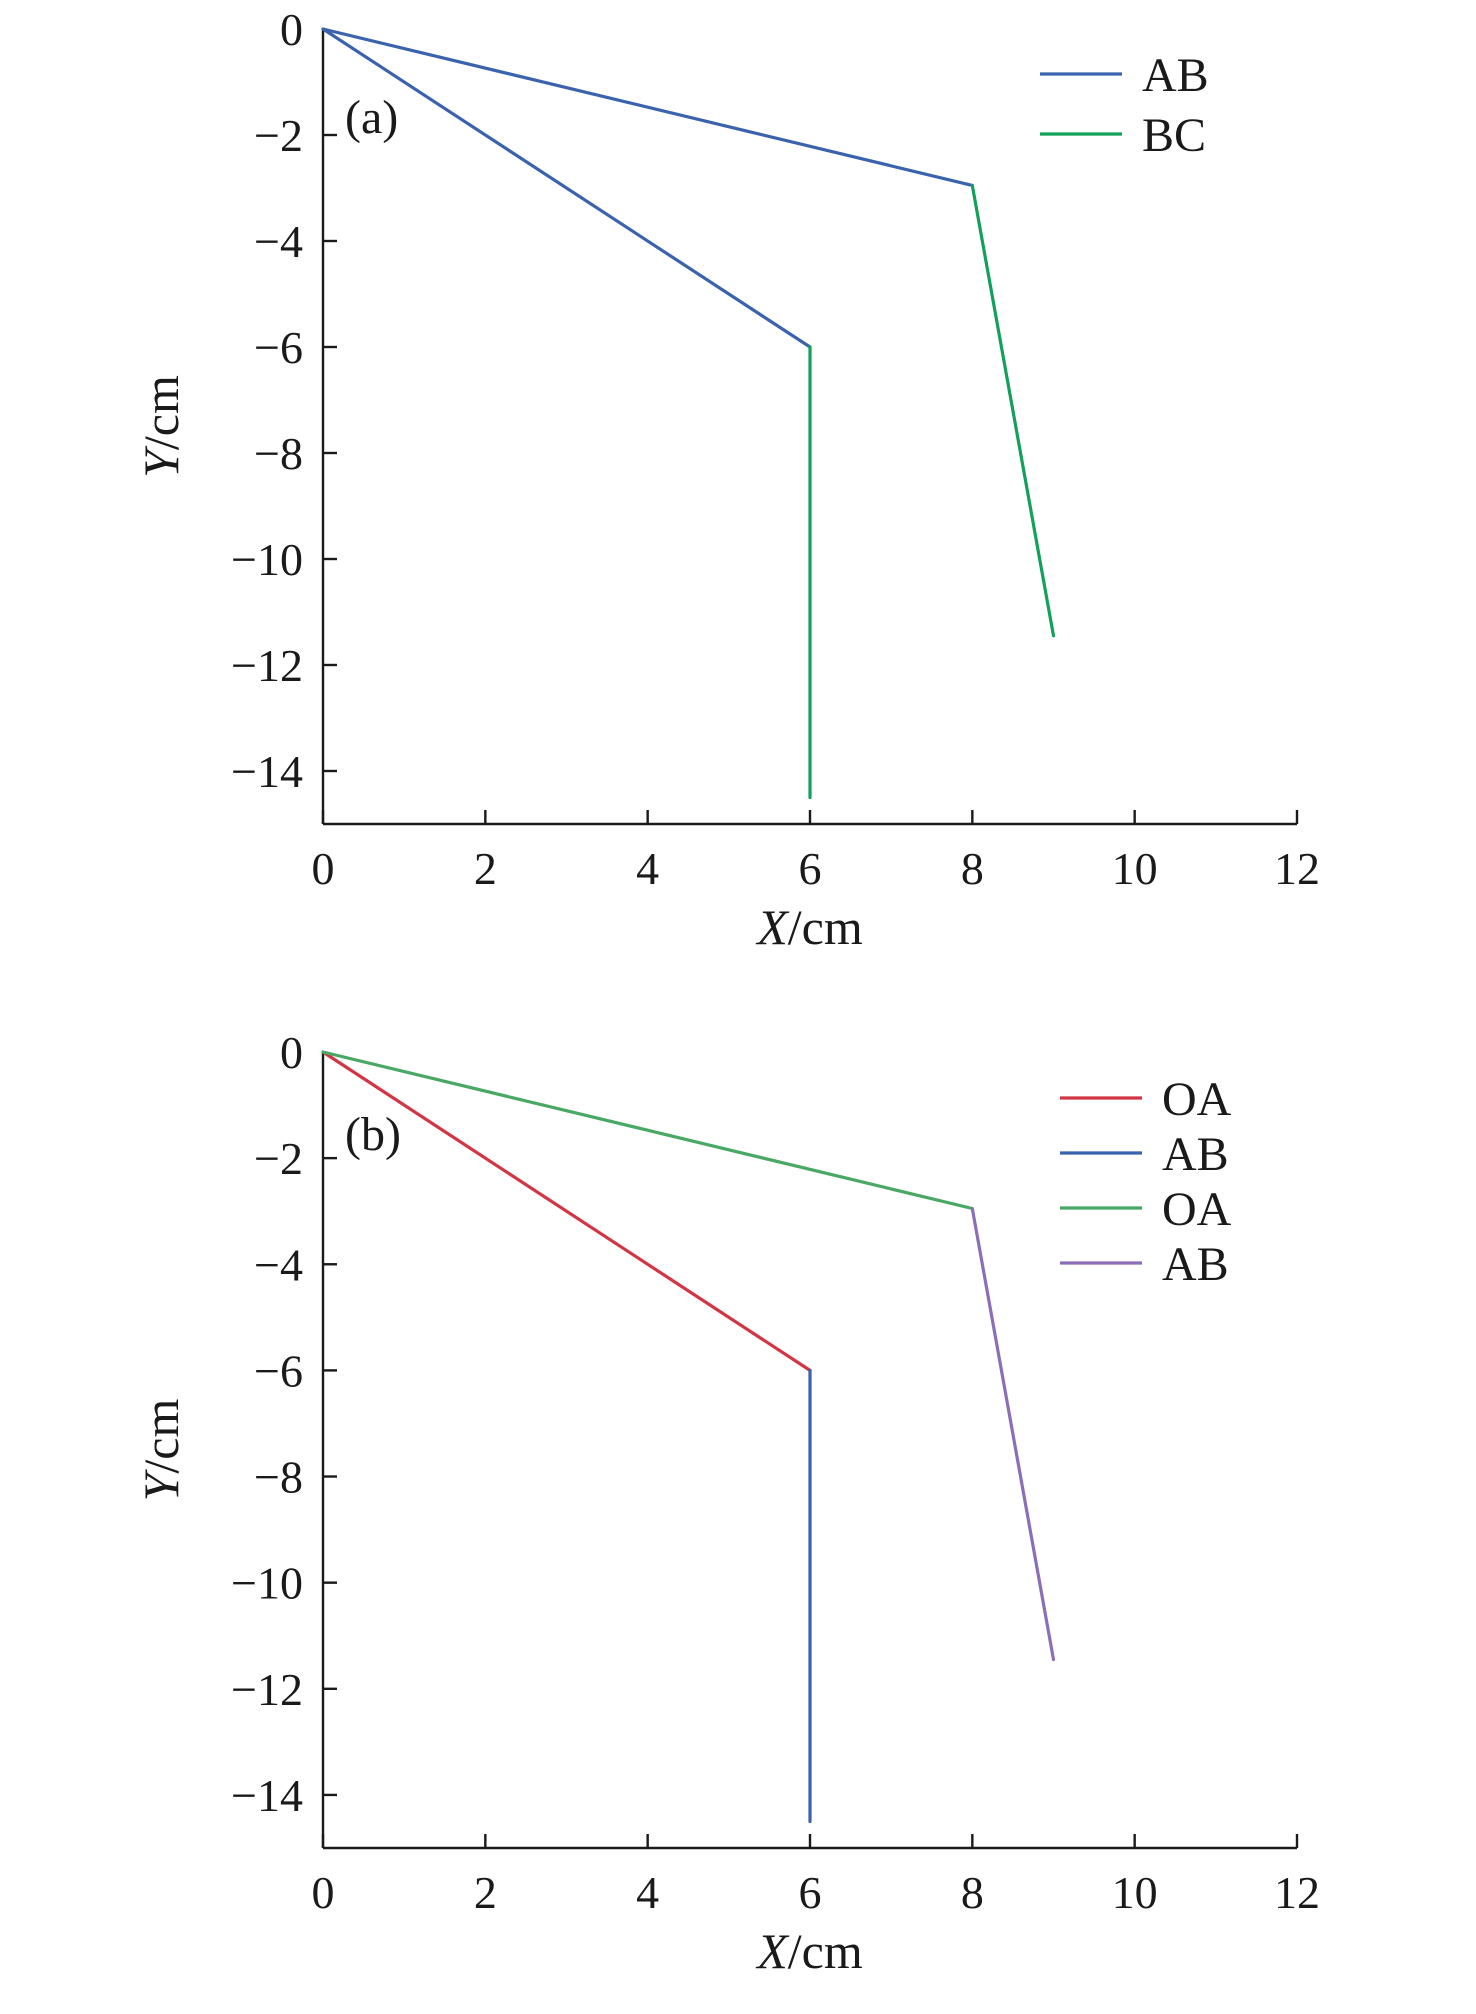 The width and height of the screenshot is (1476, 2014). What do you see at coordinates (371, 117) in the screenshot?
I see `panel-label: (a)` at bounding box center [371, 117].